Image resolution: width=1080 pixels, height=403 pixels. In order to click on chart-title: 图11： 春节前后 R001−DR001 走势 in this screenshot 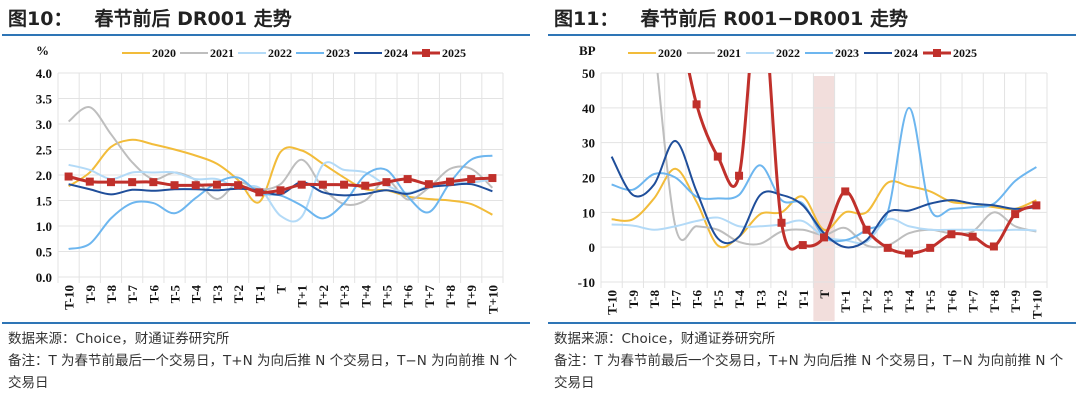, I will do `click(731, 17)`.